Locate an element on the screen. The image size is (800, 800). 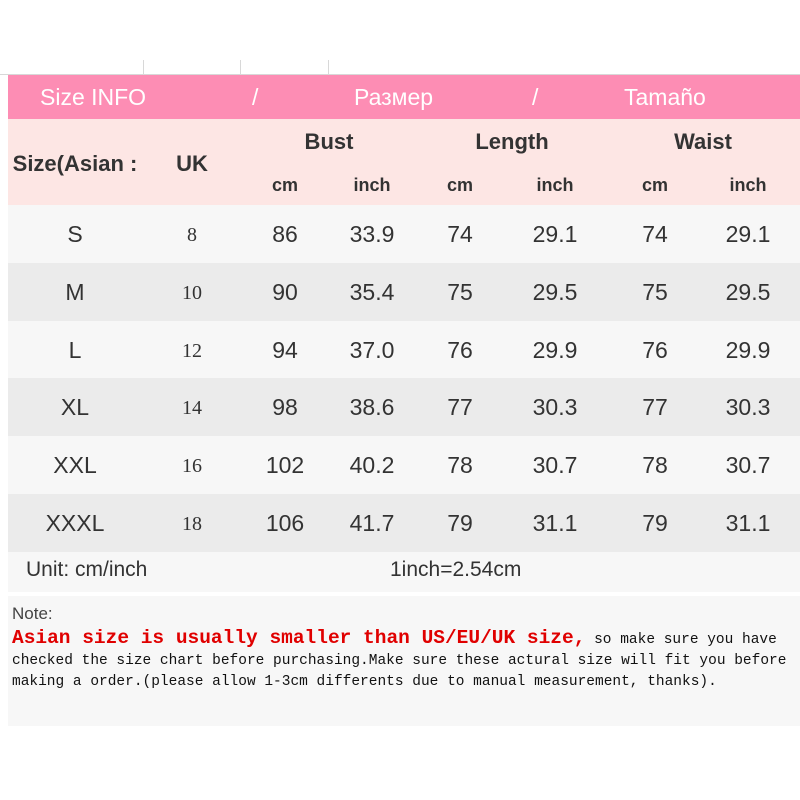
cell-length-cm: 74 is located at coordinates (460, 234).